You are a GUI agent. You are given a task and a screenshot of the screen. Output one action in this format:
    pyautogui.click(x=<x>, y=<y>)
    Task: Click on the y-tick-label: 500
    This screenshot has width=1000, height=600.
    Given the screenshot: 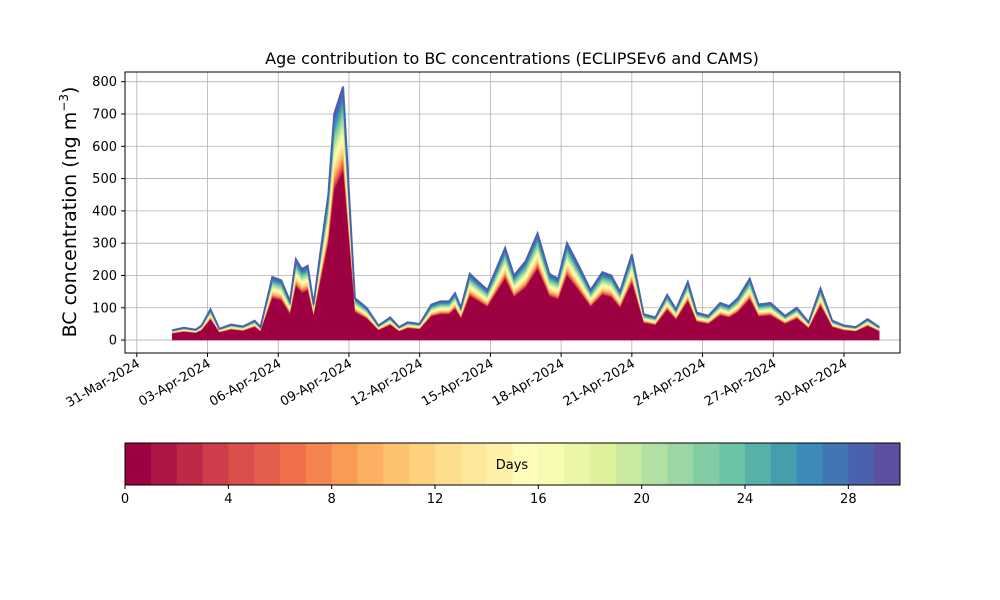 What is the action you would take?
    pyautogui.click(x=104, y=179)
    